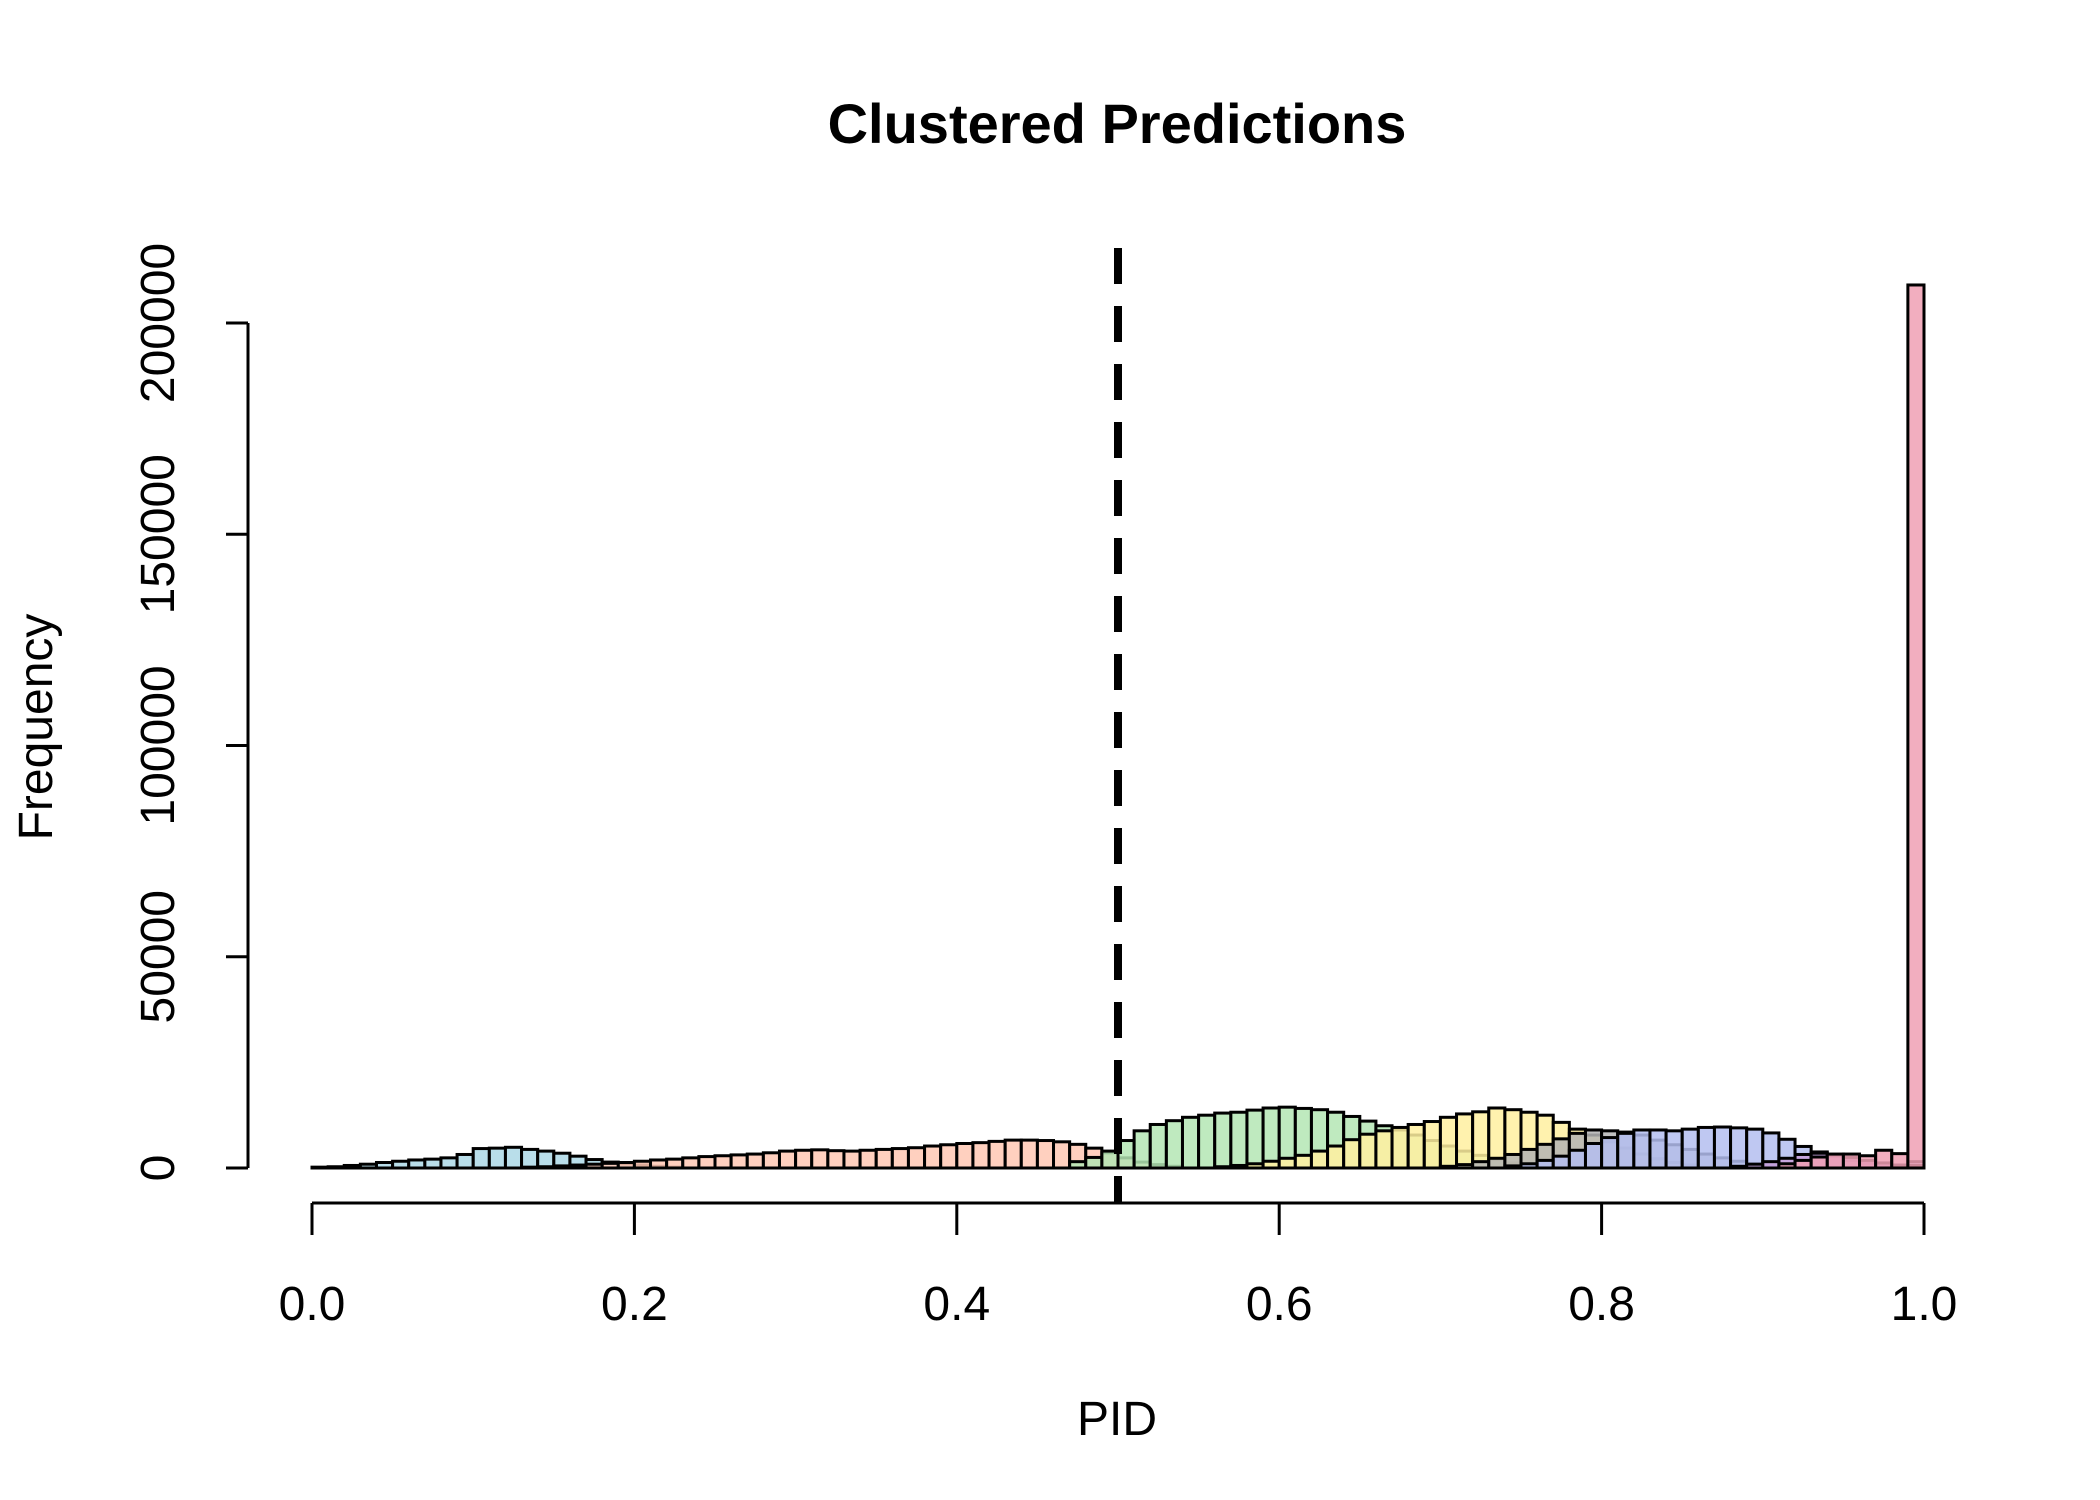 The width and height of the screenshot is (2100, 1500). I want to click on x-tick-label: 0.8, so click(1601, 1304).